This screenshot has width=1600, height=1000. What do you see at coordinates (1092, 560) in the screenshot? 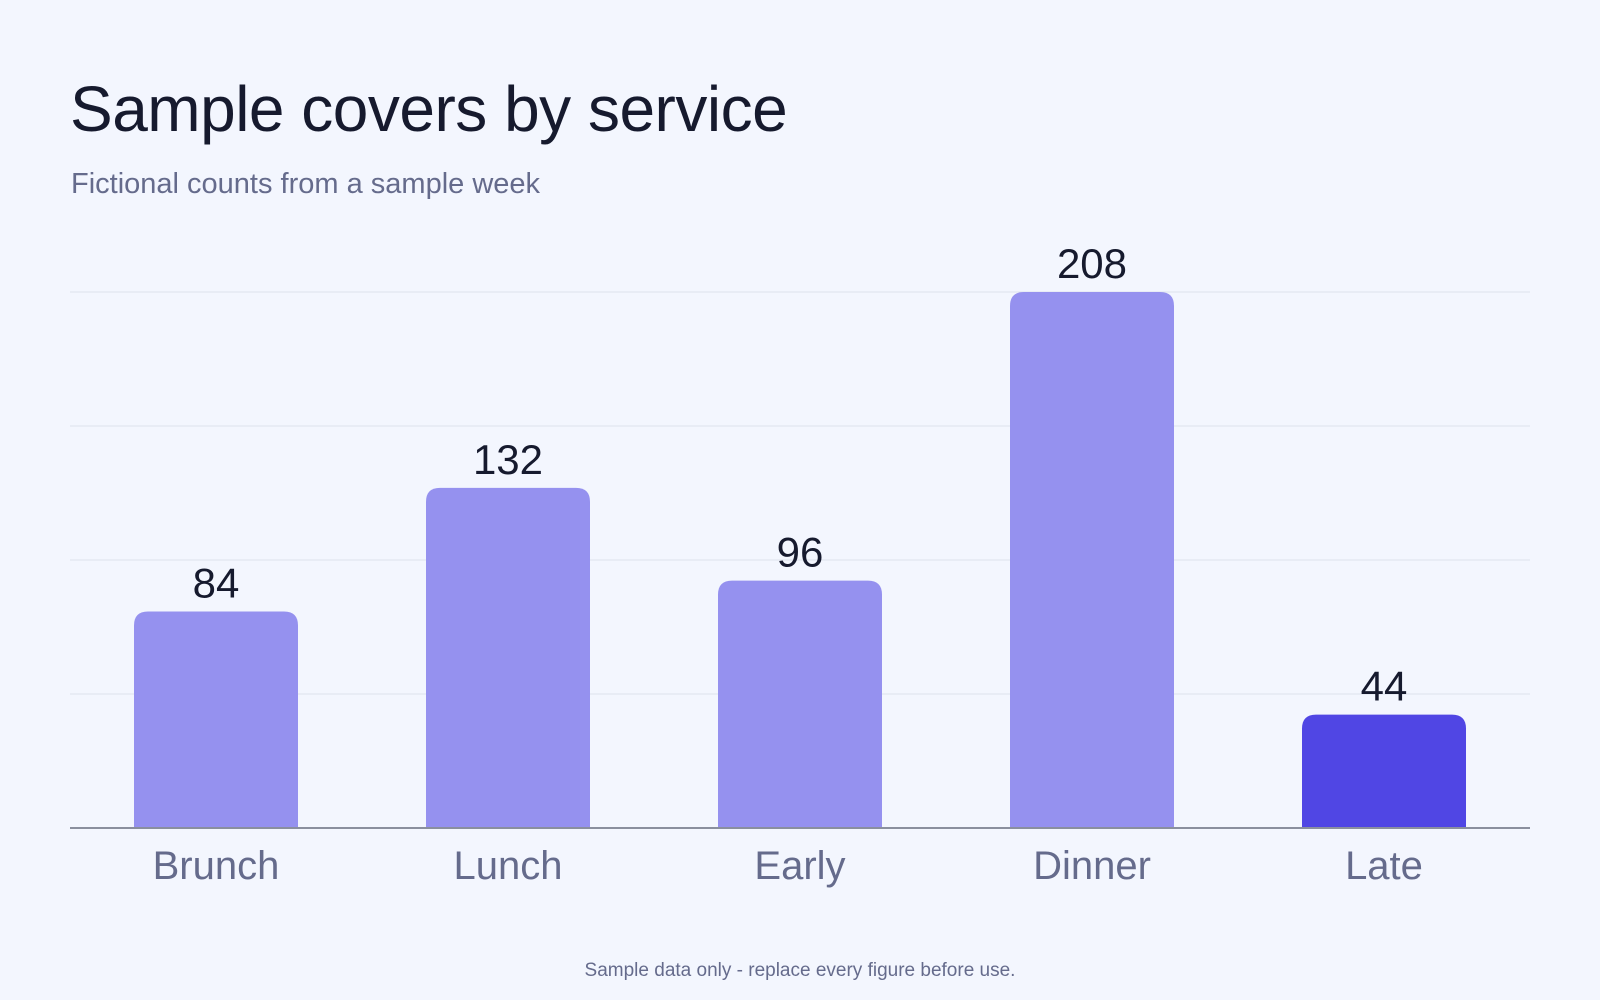
I see `bar-dinner` at bounding box center [1092, 560].